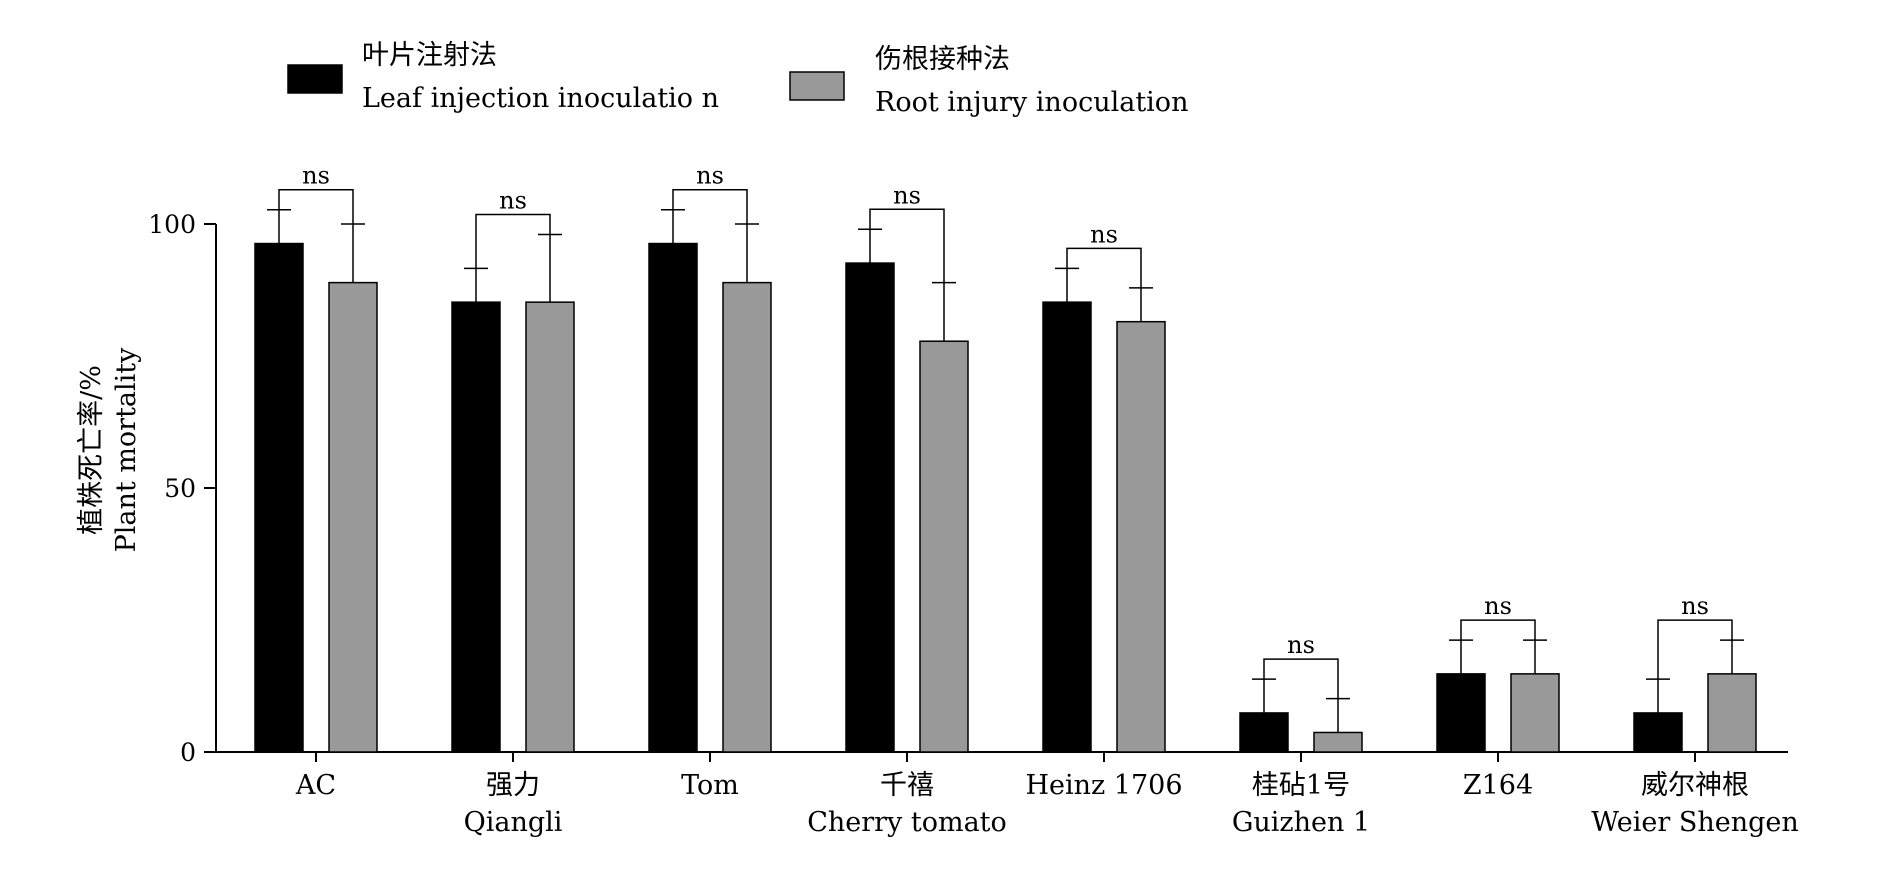 This screenshot has height=878, width=1890. I want to click on y-tick-label: 100, so click(172, 224).